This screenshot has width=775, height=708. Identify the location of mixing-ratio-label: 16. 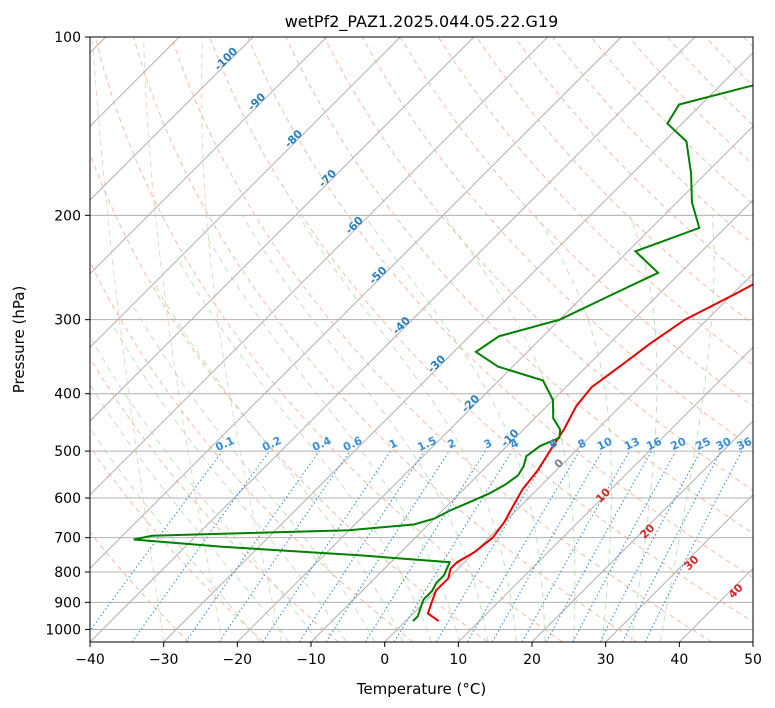
(654, 444).